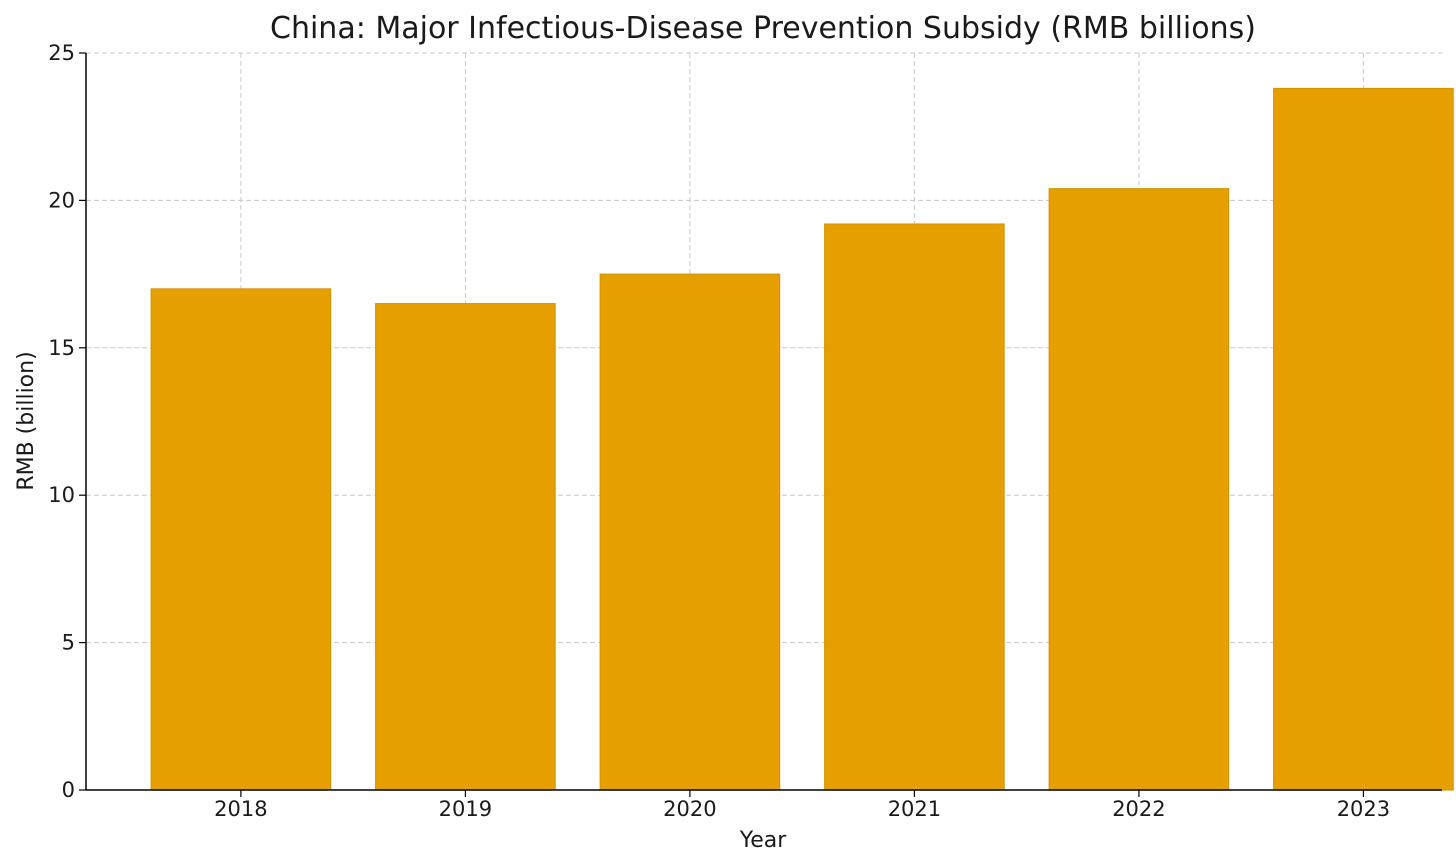 Image resolution: width=1456 pixels, height=868 pixels. What do you see at coordinates (61, 495) in the screenshot?
I see `y-tick-label: 10` at bounding box center [61, 495].